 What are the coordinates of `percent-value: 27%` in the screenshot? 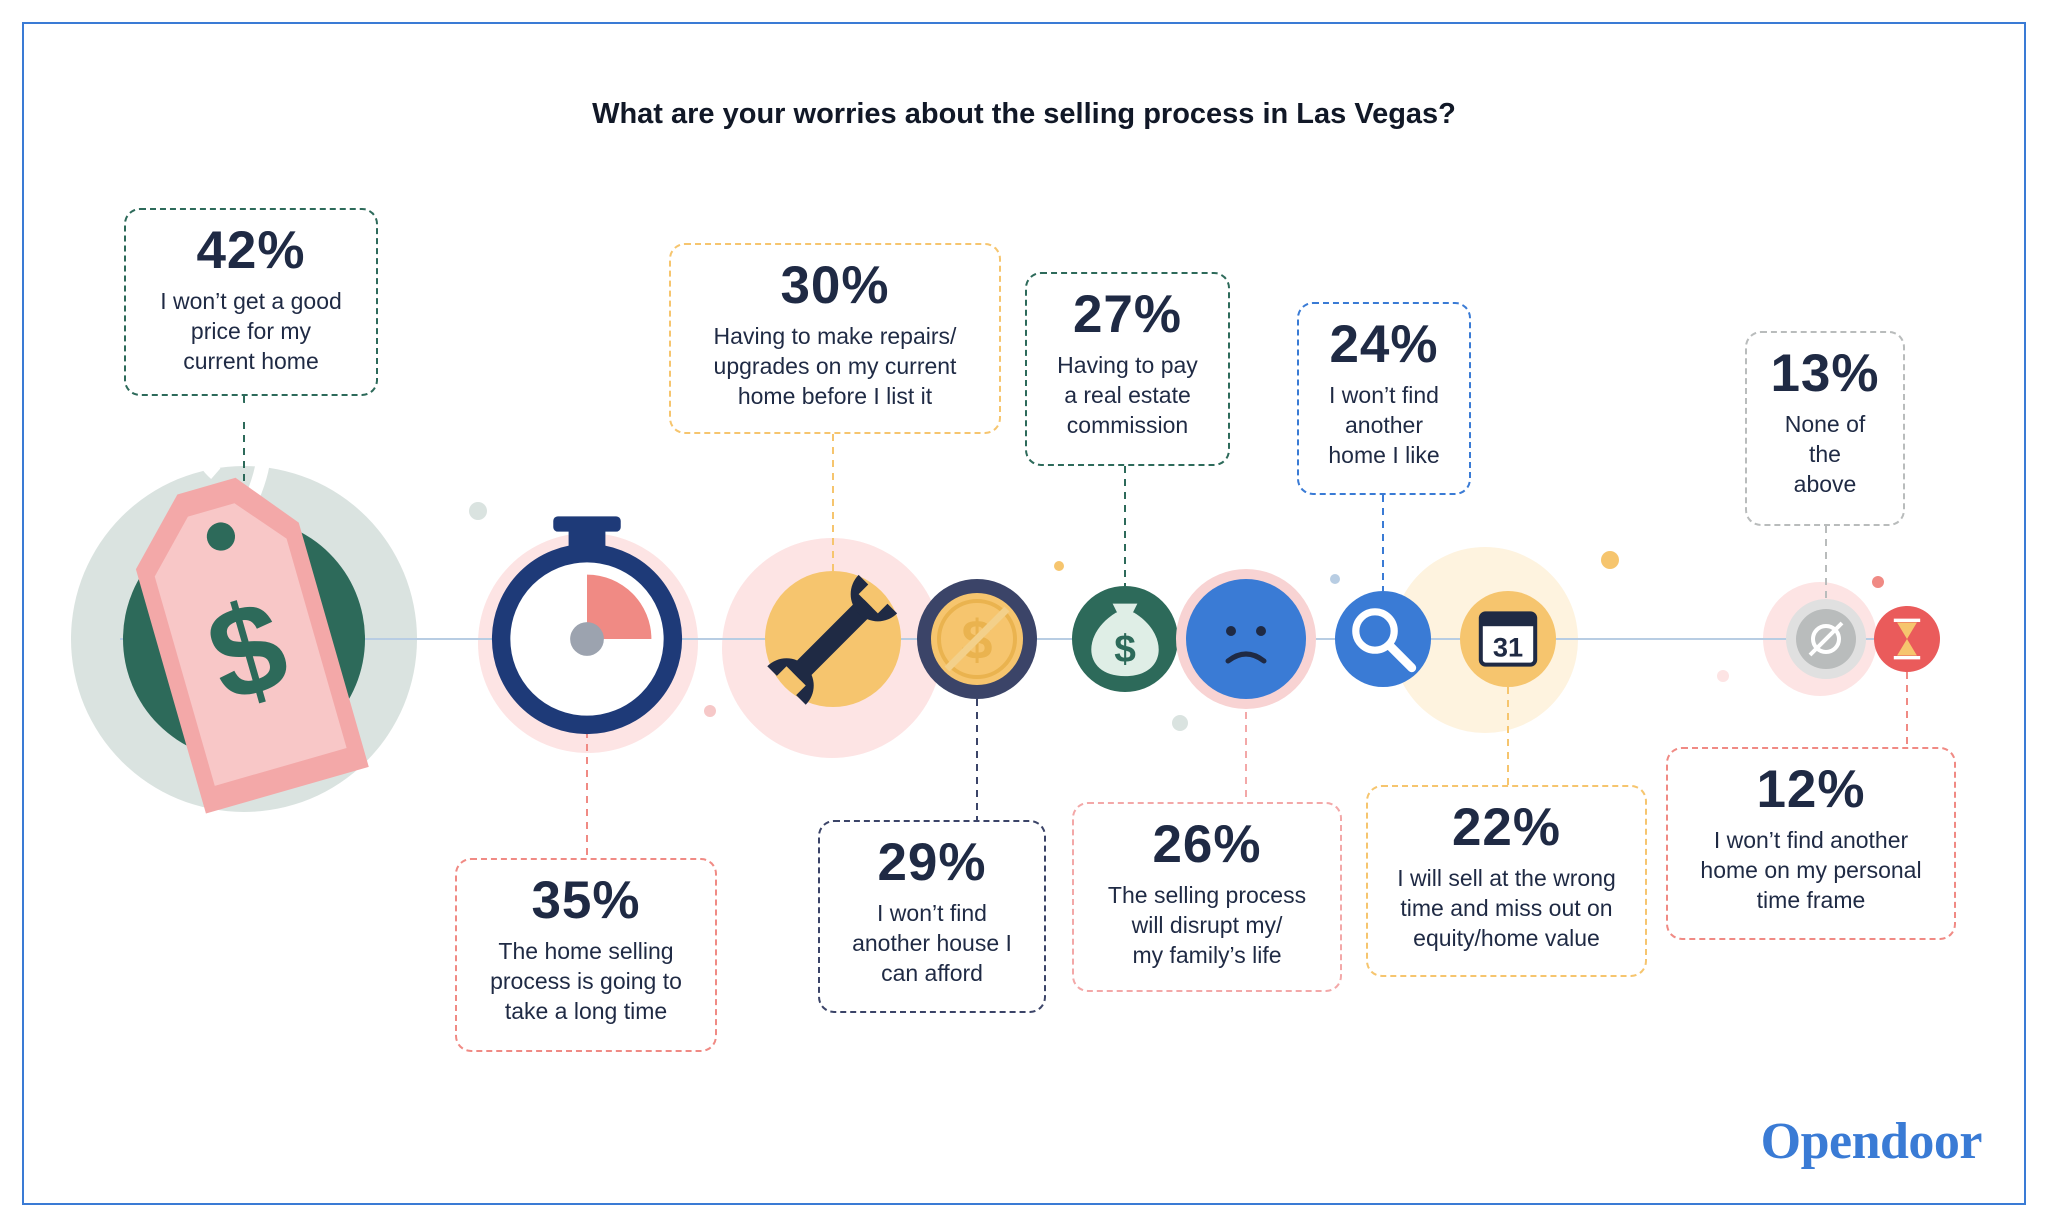 It's located at (1127, 314).